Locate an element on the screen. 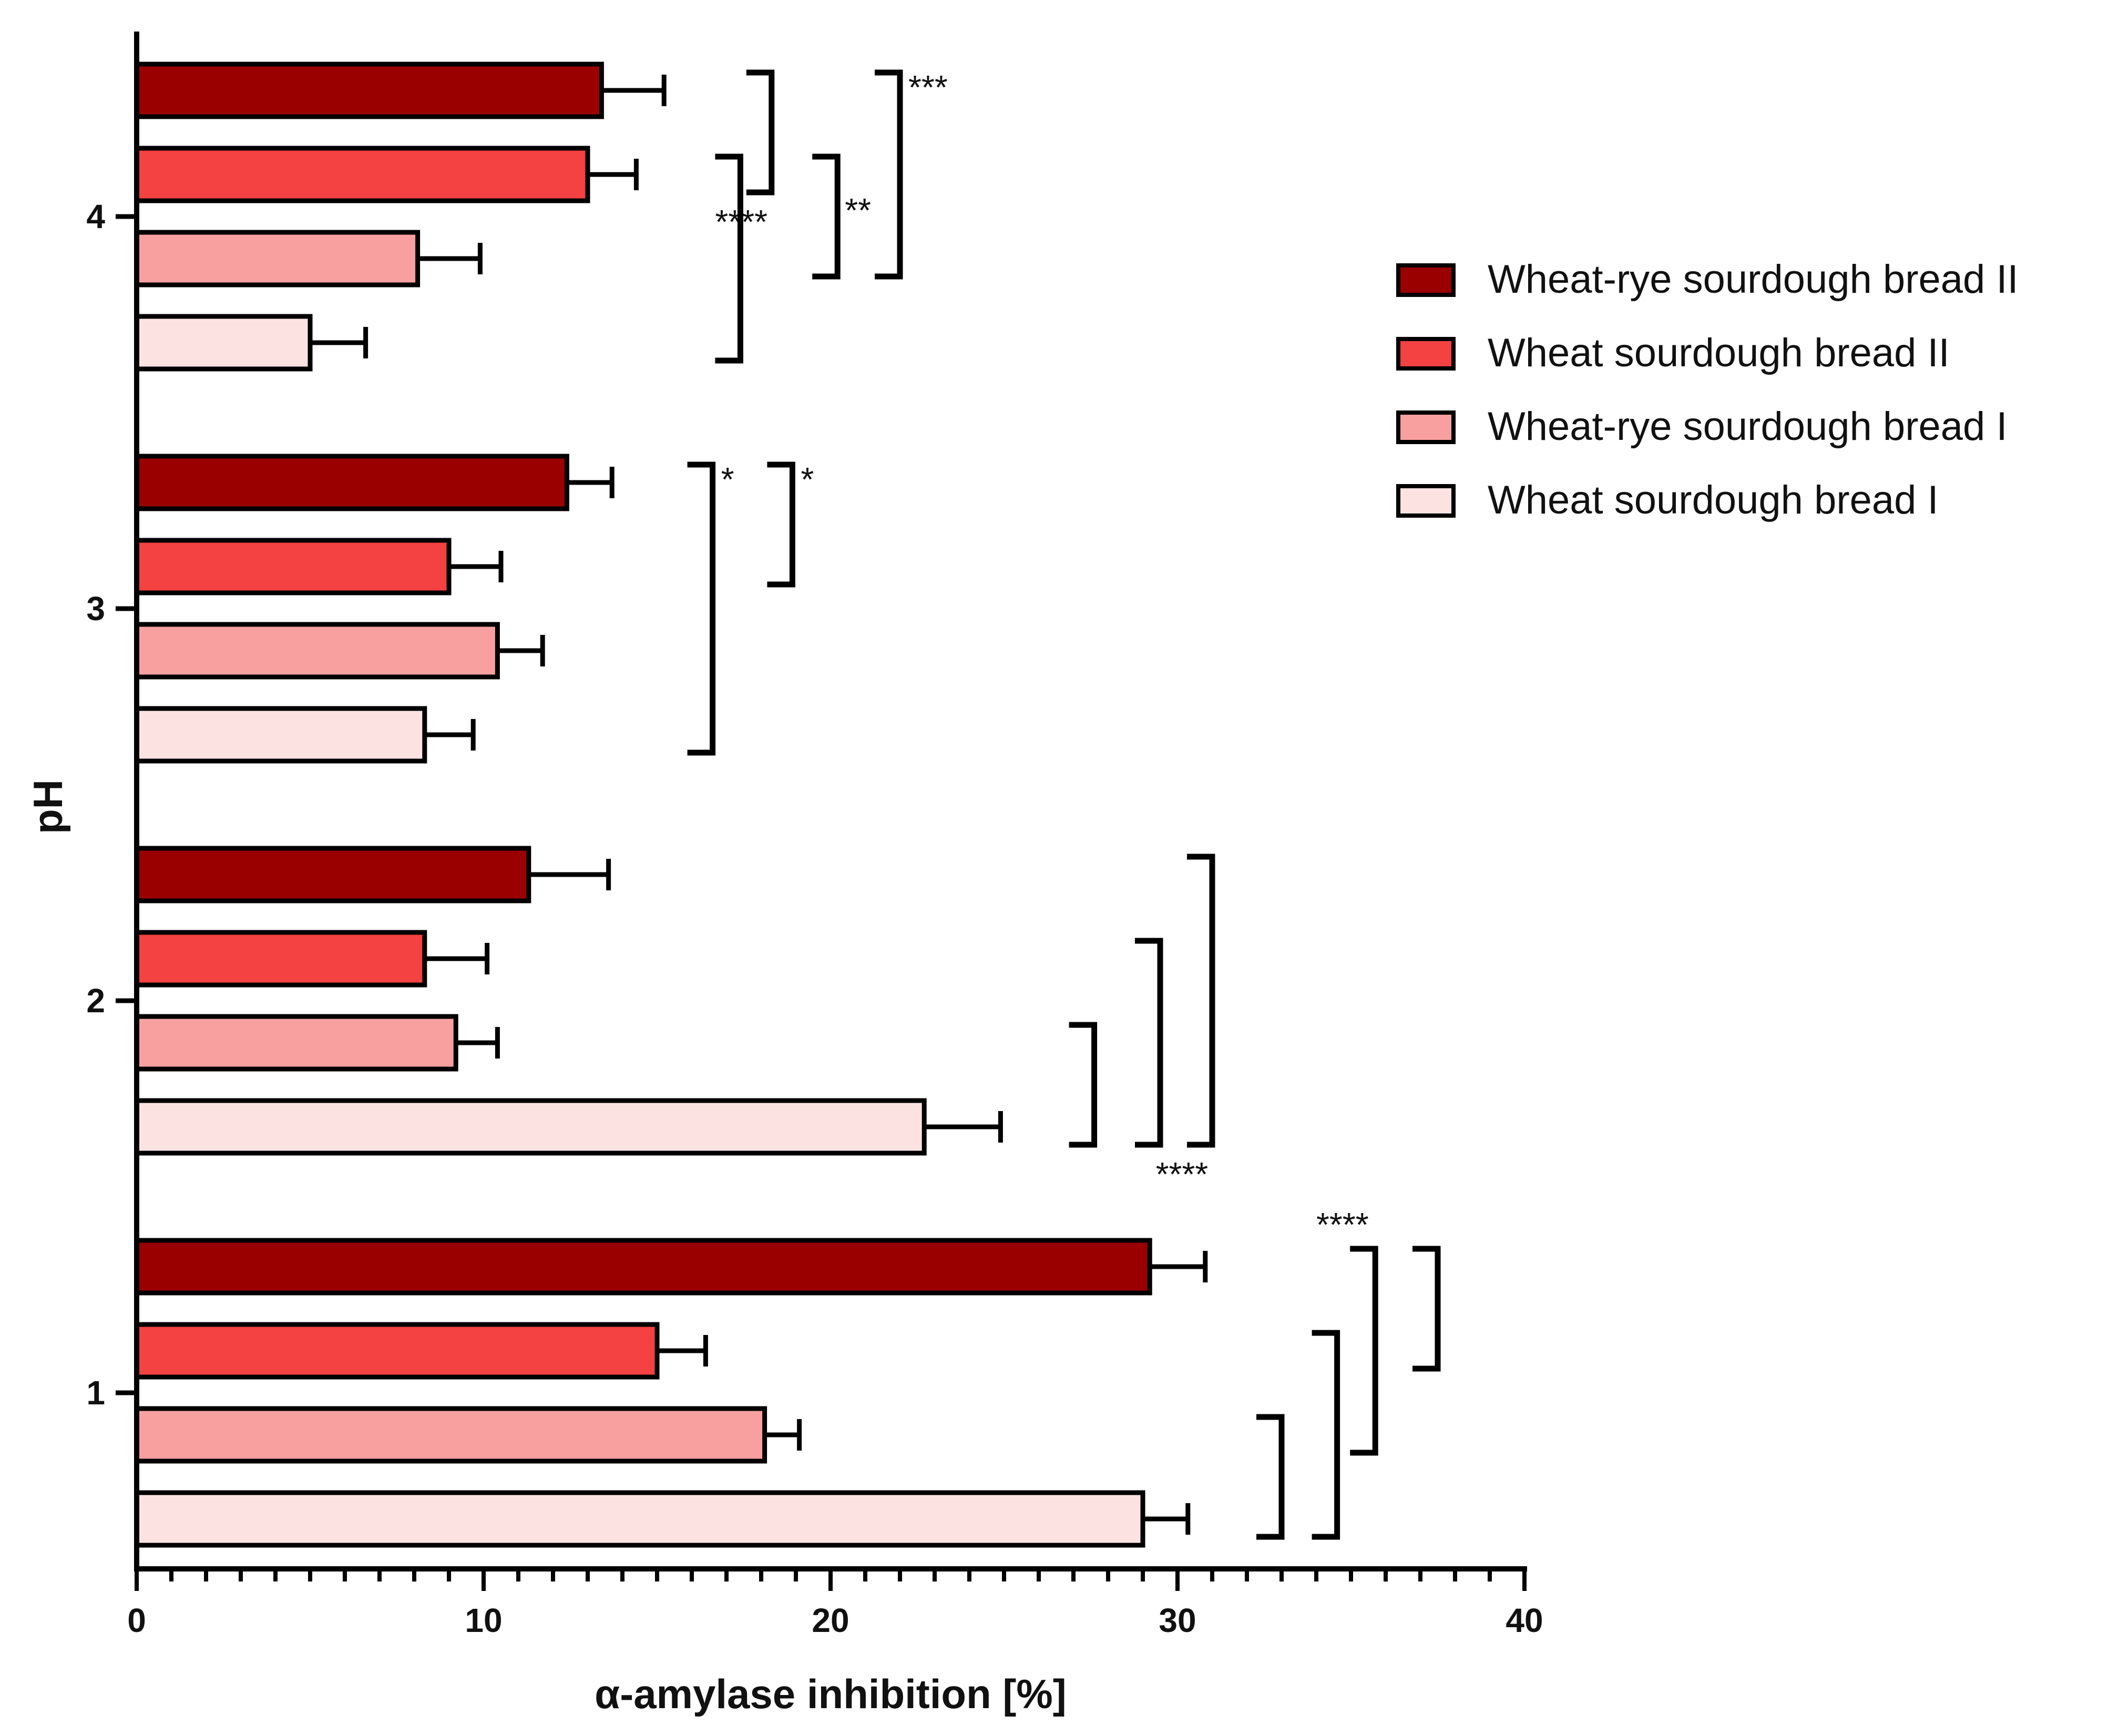 This screenshot has width=2109, height=1736. bar-ph3-s1 is located at coordinates (293, 566).